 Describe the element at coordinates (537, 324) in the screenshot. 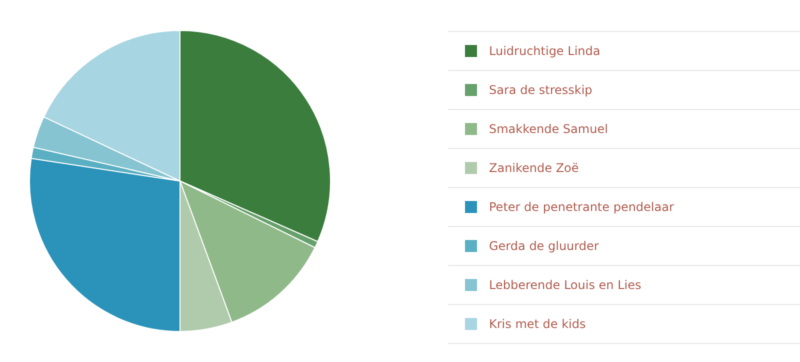

I see `legend-label: Kris met de kids` at that location.